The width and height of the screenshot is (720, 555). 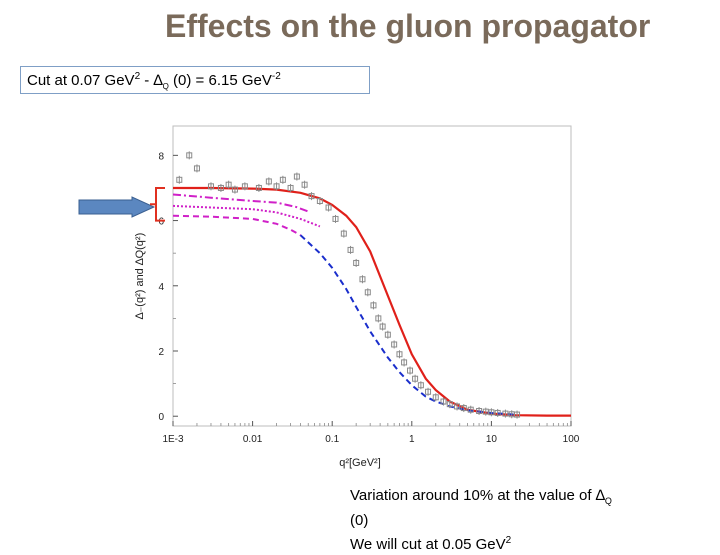 I want to click on x-tick-label: 10, so click(x=492, y=439).